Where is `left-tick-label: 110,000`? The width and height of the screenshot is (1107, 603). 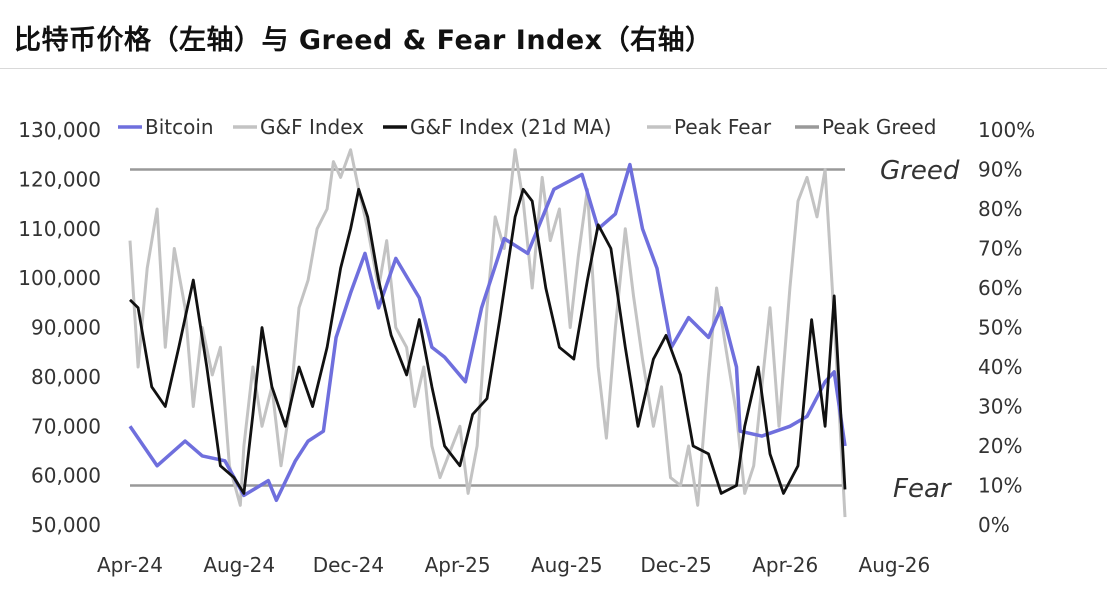
left-tick-label: 110,000 is located at coordinates (59, 229).